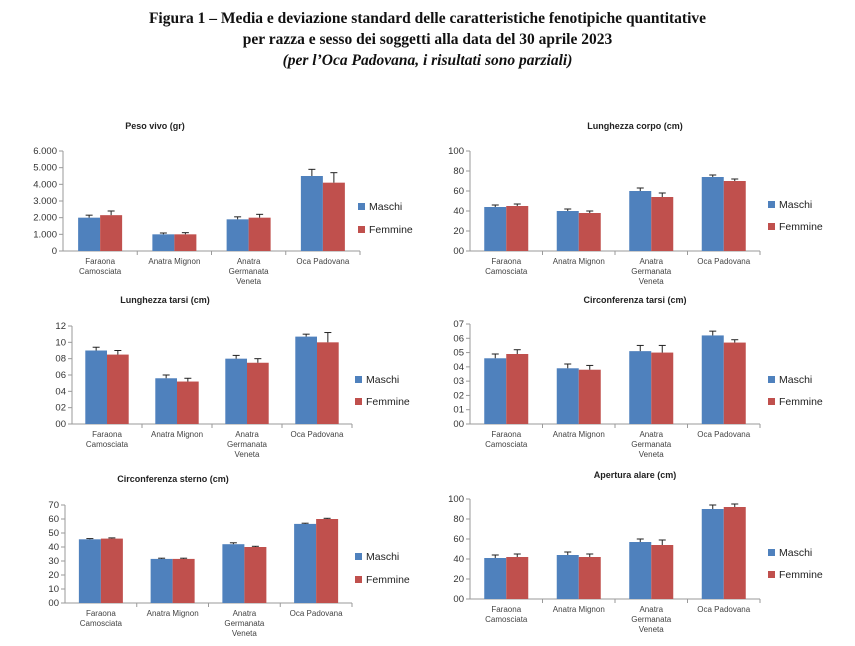  What do you see at coordinates (771, 379) in the screenshot?
I see `legend-swatch-maschi` at bounding box center [771, 379].